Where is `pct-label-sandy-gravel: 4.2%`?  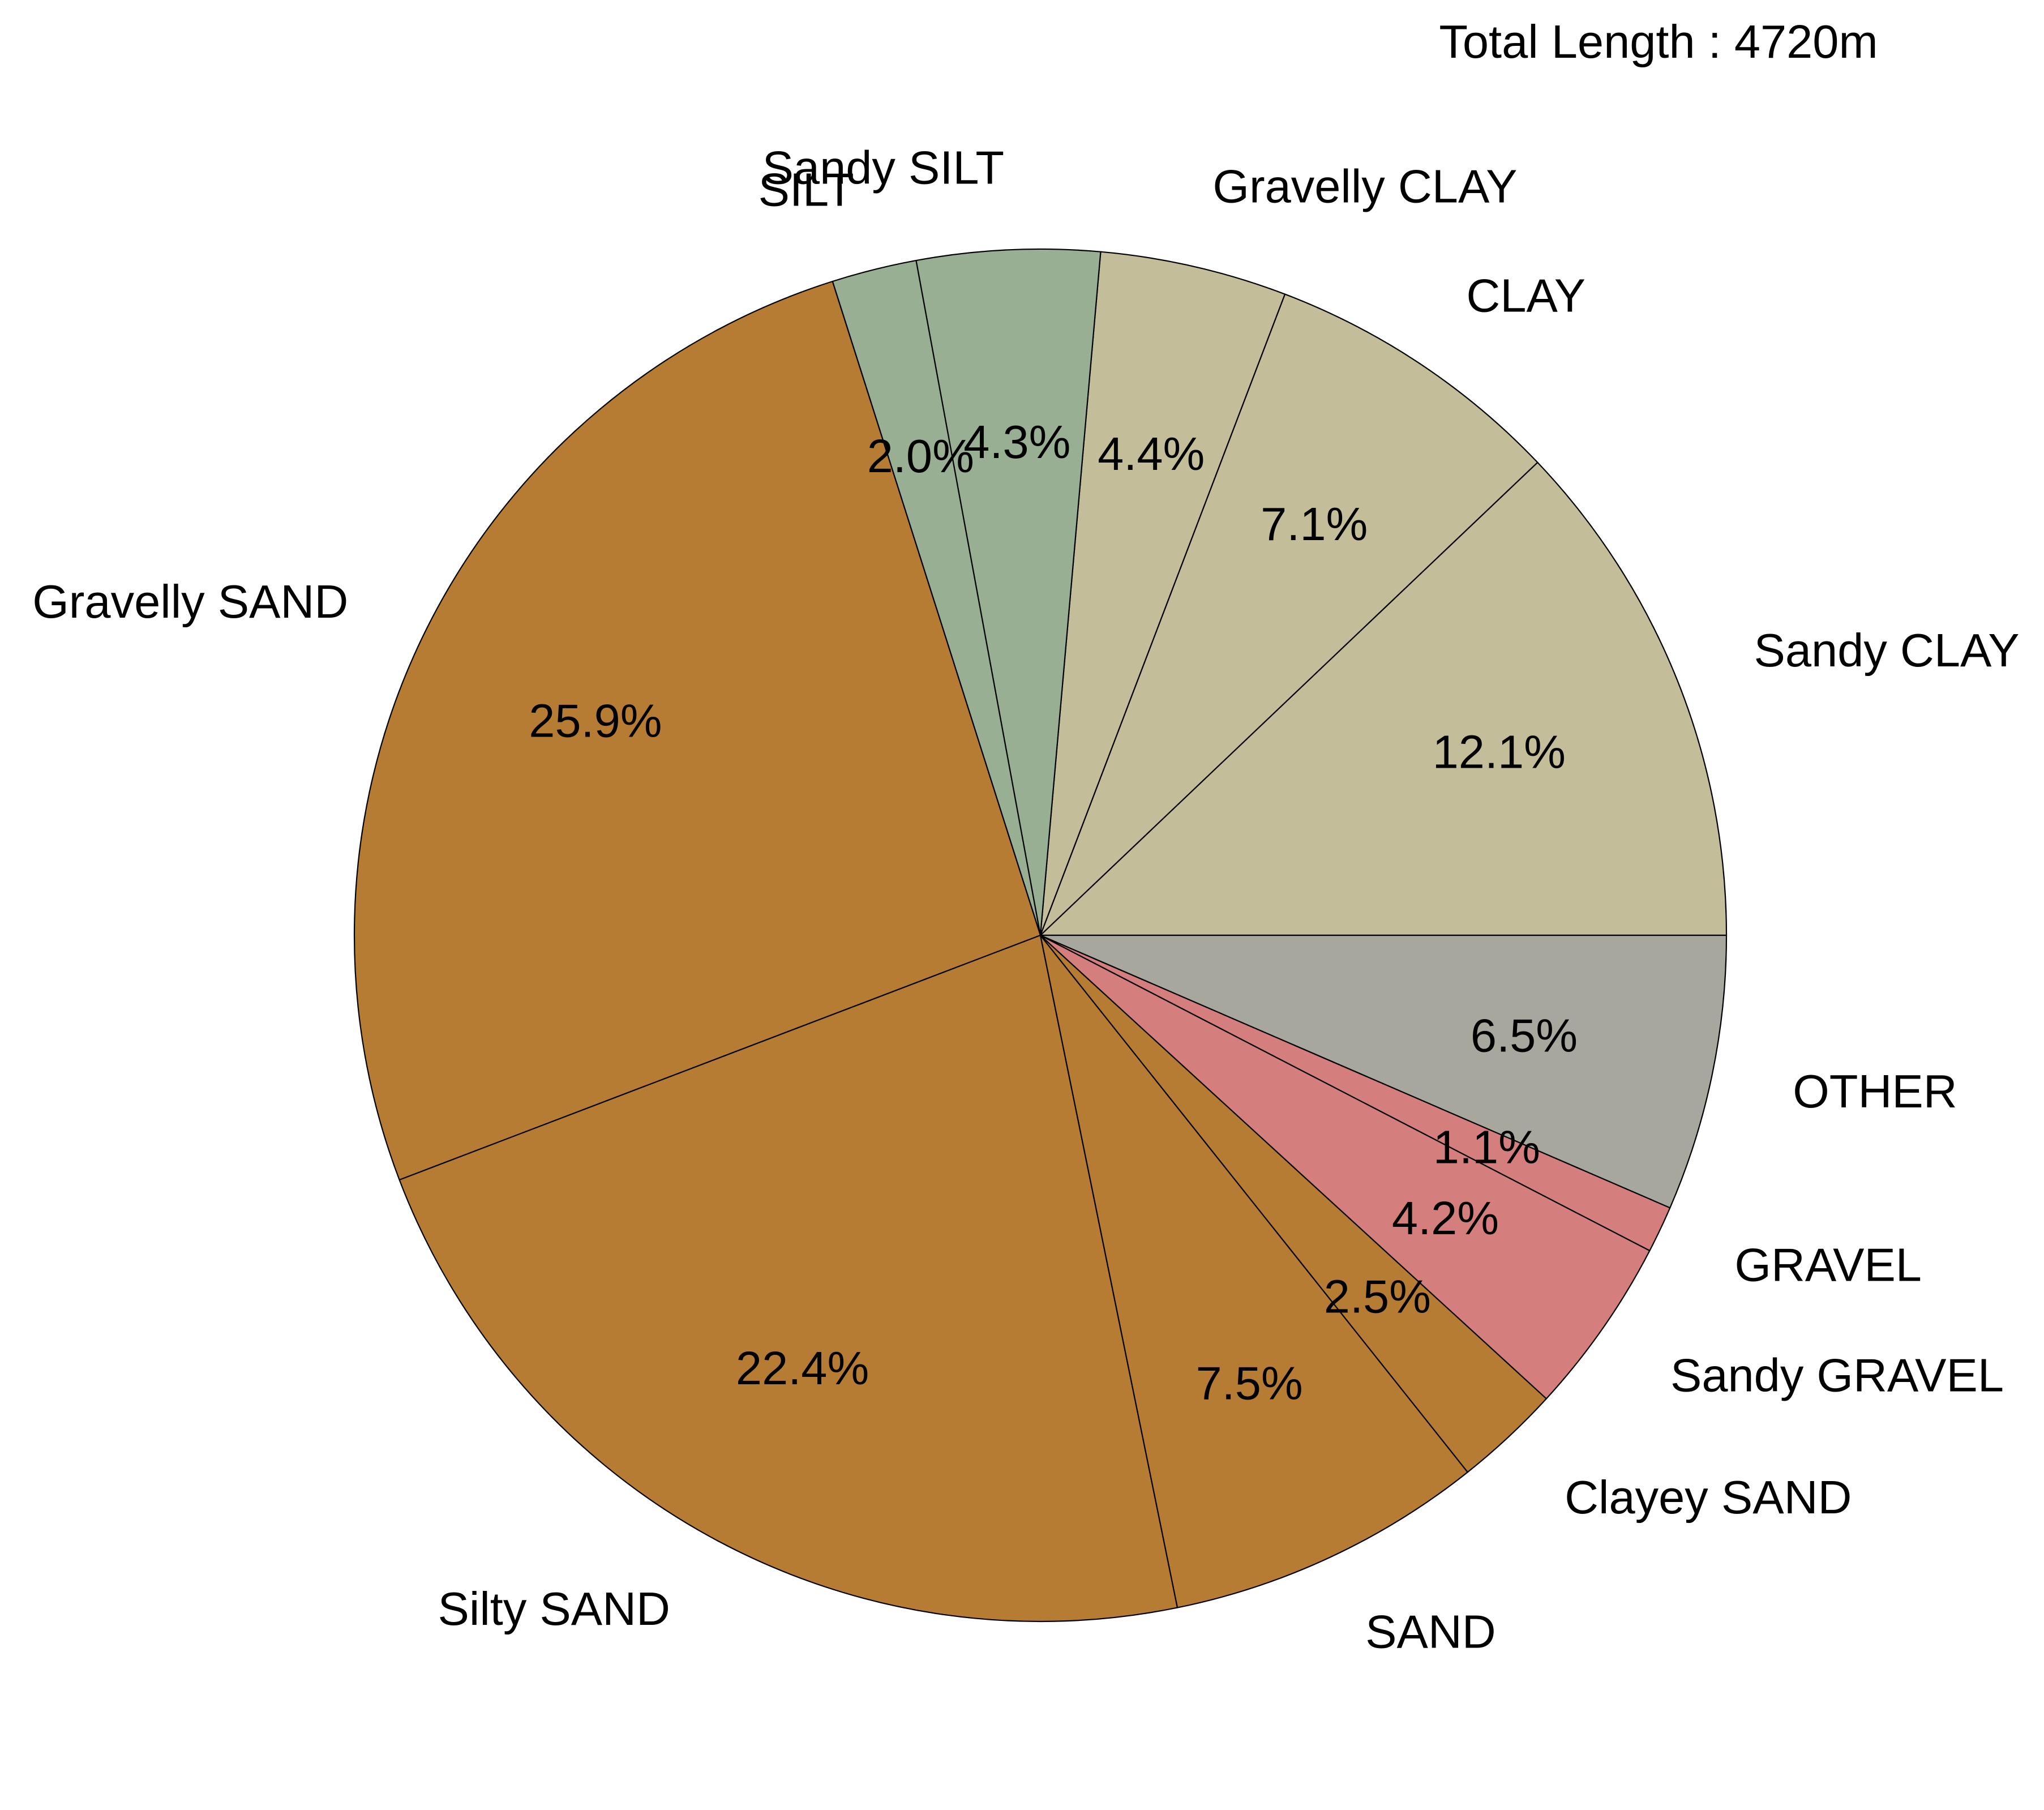
pct-label-sandy-gravel: 4.2% is located at coordinates (1445, 1218).